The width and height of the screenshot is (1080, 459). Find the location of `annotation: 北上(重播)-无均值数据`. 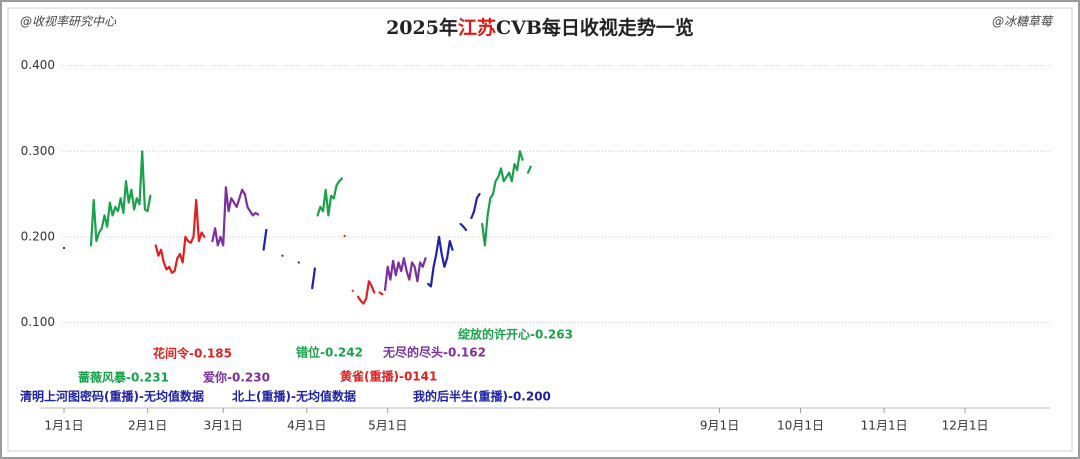

annotation: 北上(重播)-无均值数据 is located at coordinates (294, 396).